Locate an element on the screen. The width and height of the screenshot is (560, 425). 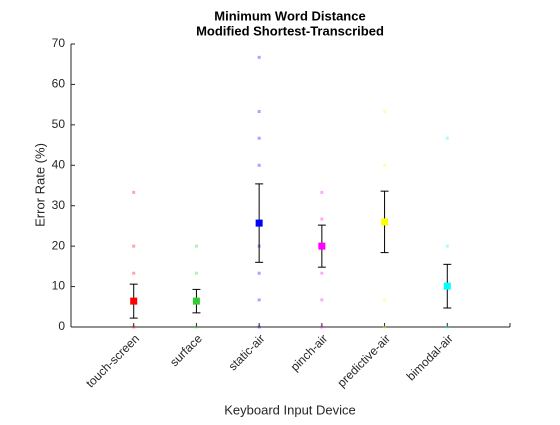
x-axis-label: Keyboard Input Device is located at coordinates (290, 409).